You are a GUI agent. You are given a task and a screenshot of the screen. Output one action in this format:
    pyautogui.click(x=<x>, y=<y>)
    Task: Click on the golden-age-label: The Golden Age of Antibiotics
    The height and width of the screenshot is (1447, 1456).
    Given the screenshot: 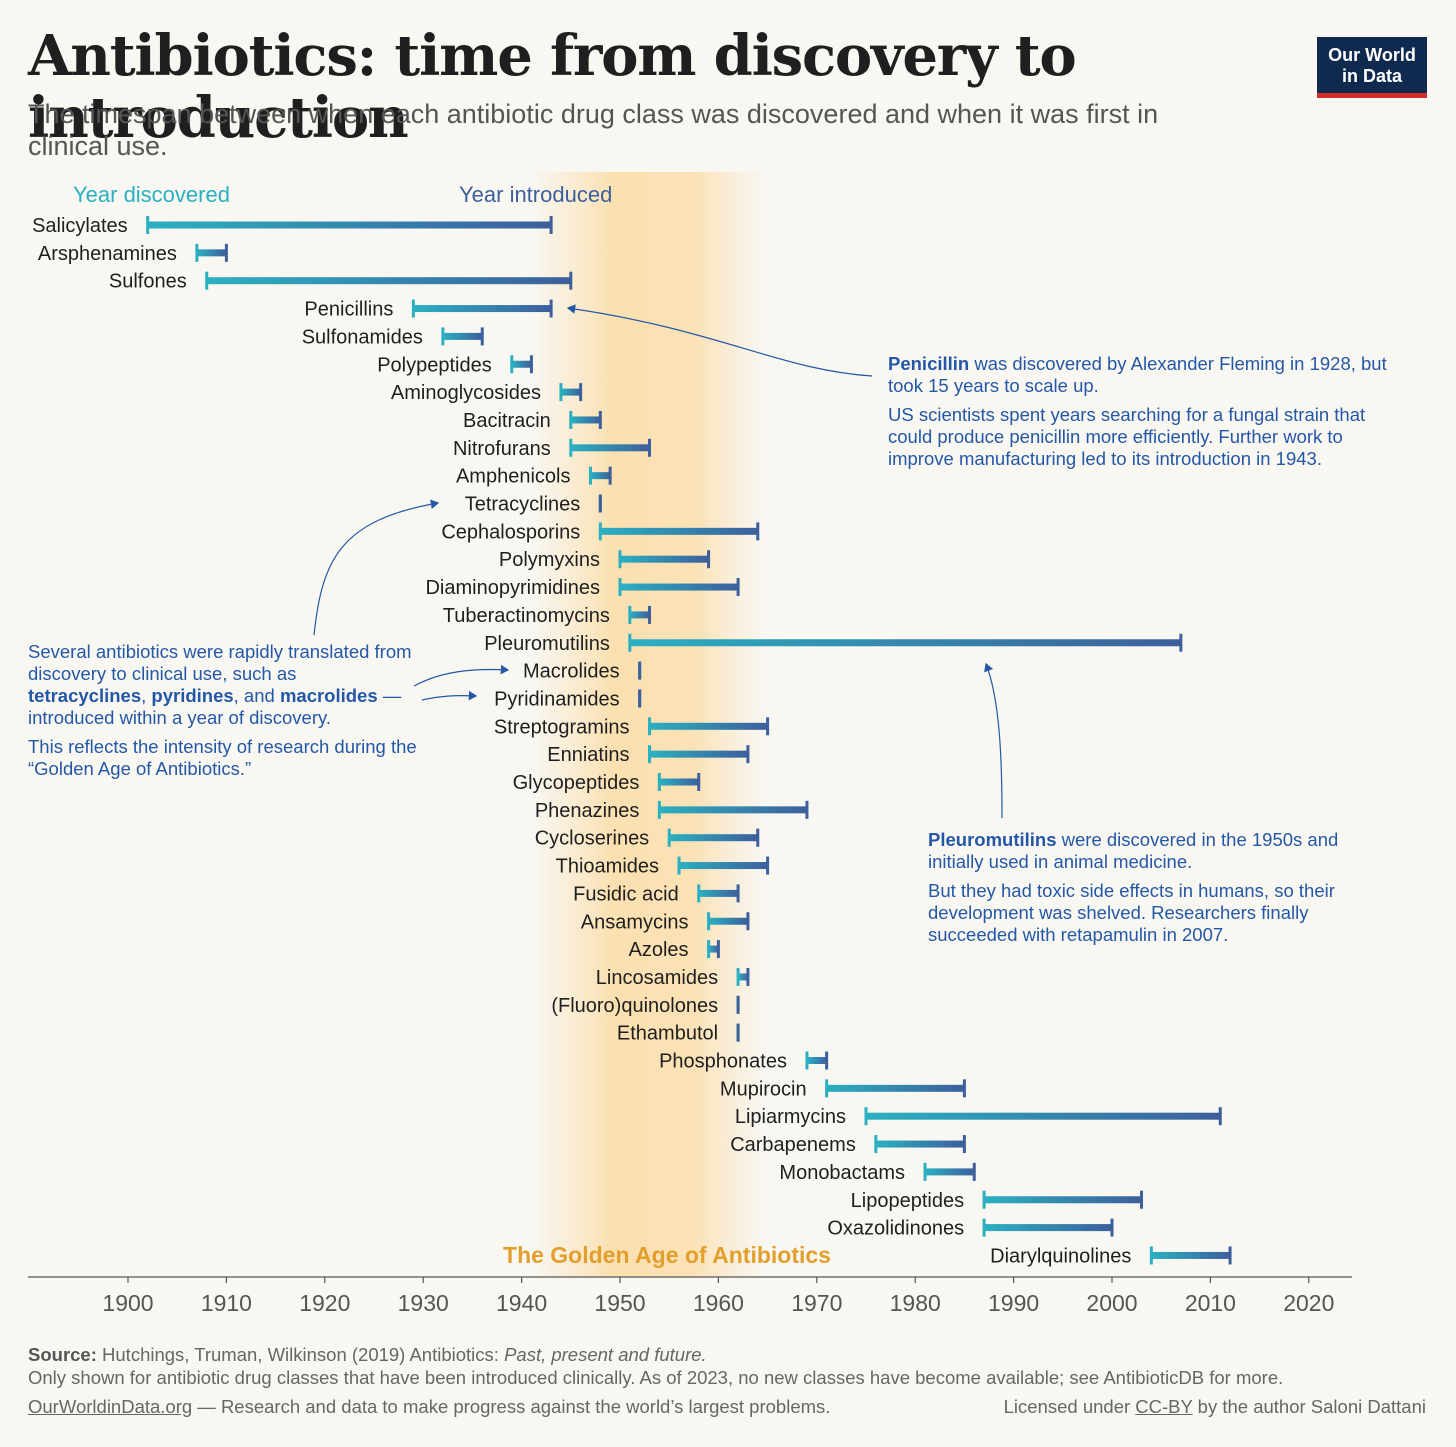 What is the action you would take?
    pyautogui.click(x=667, y=1255)
    